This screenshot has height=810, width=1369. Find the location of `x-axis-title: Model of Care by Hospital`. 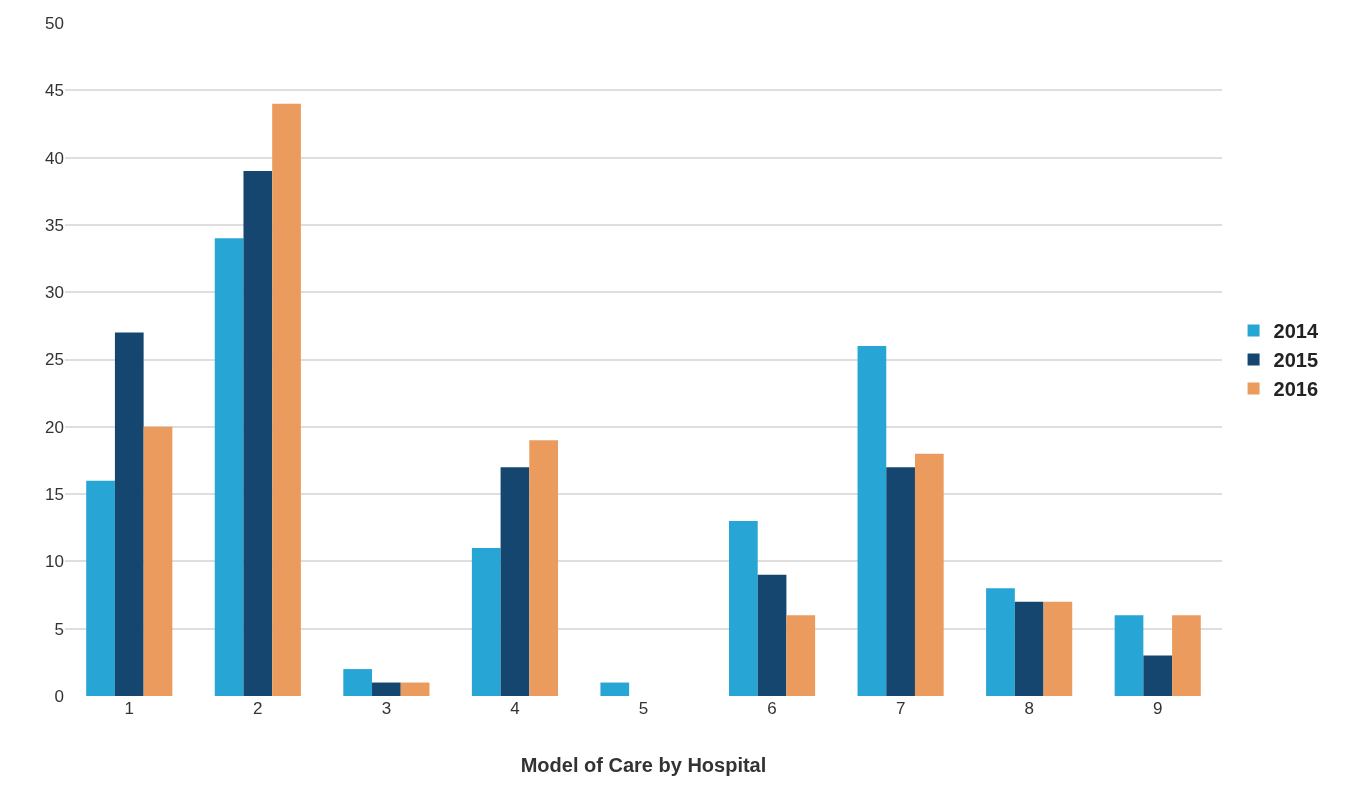

x-axis-title: Model of Care by Hospital is located at coordinates (643, 764).